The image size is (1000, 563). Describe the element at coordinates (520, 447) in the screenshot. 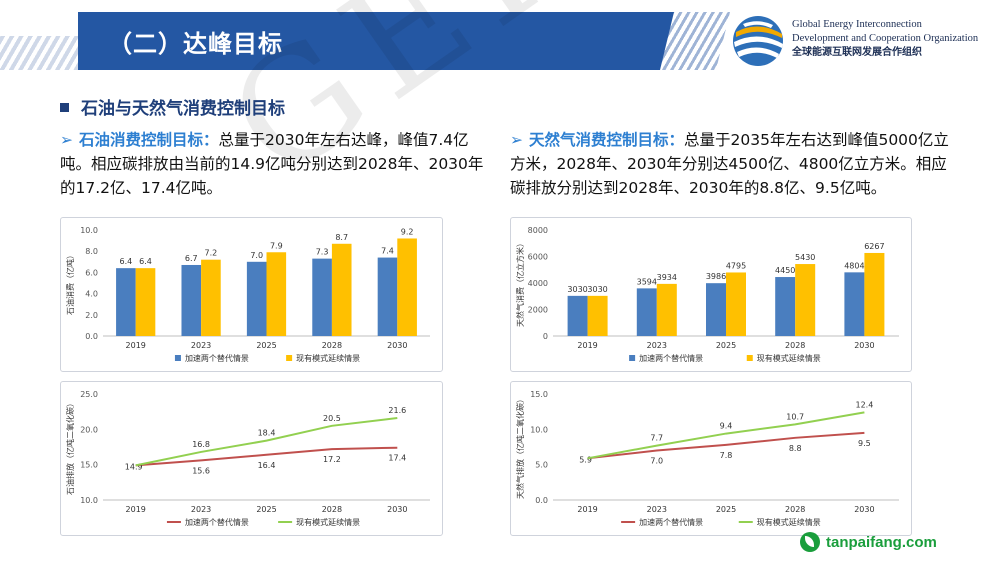

I see `y-axis-label: 天然气排放（亿吨二氧化碳）` at that location.